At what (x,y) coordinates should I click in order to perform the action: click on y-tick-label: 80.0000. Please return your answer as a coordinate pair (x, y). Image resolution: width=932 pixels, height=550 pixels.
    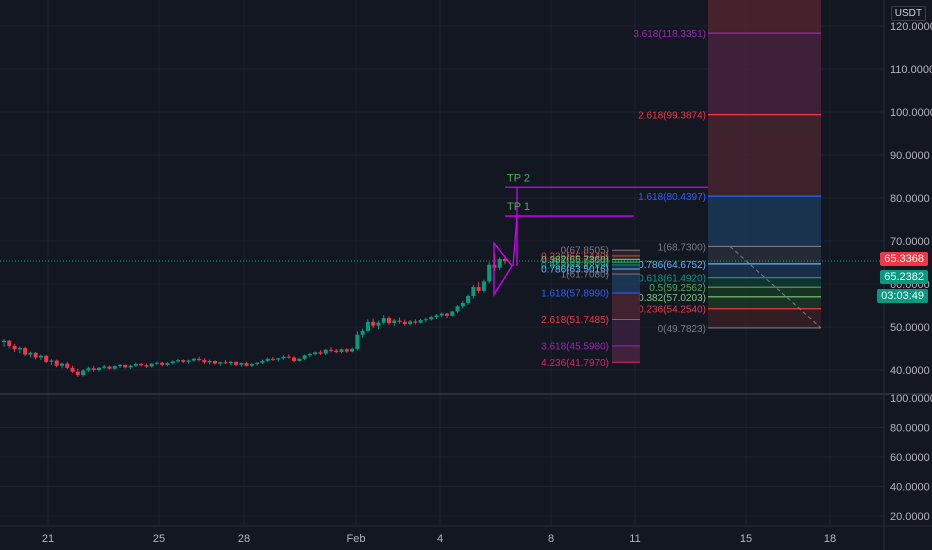
    Looking at the image, I should click on (910, 429).